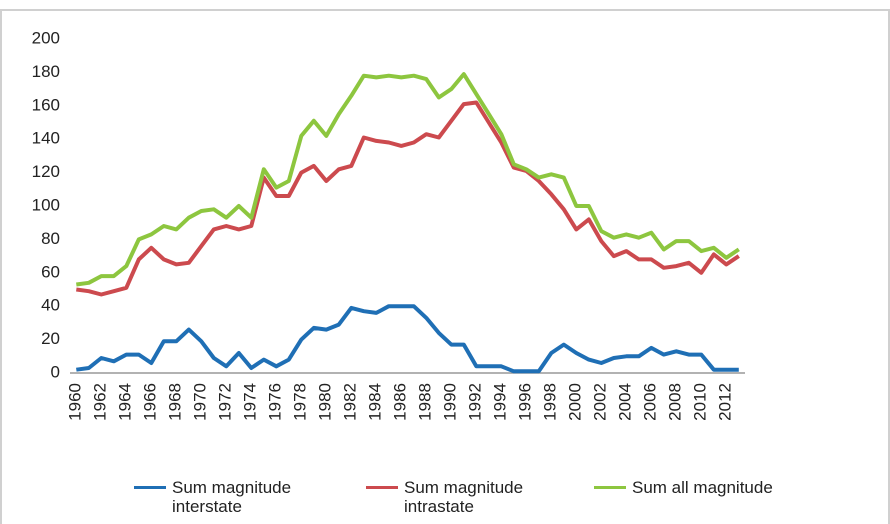 Image resolution: width=890 pixels, height=524 pixels. Describe the element at coordinates (250, 402) in the screenshot. I see `x-tick-label: 1974` at that location.